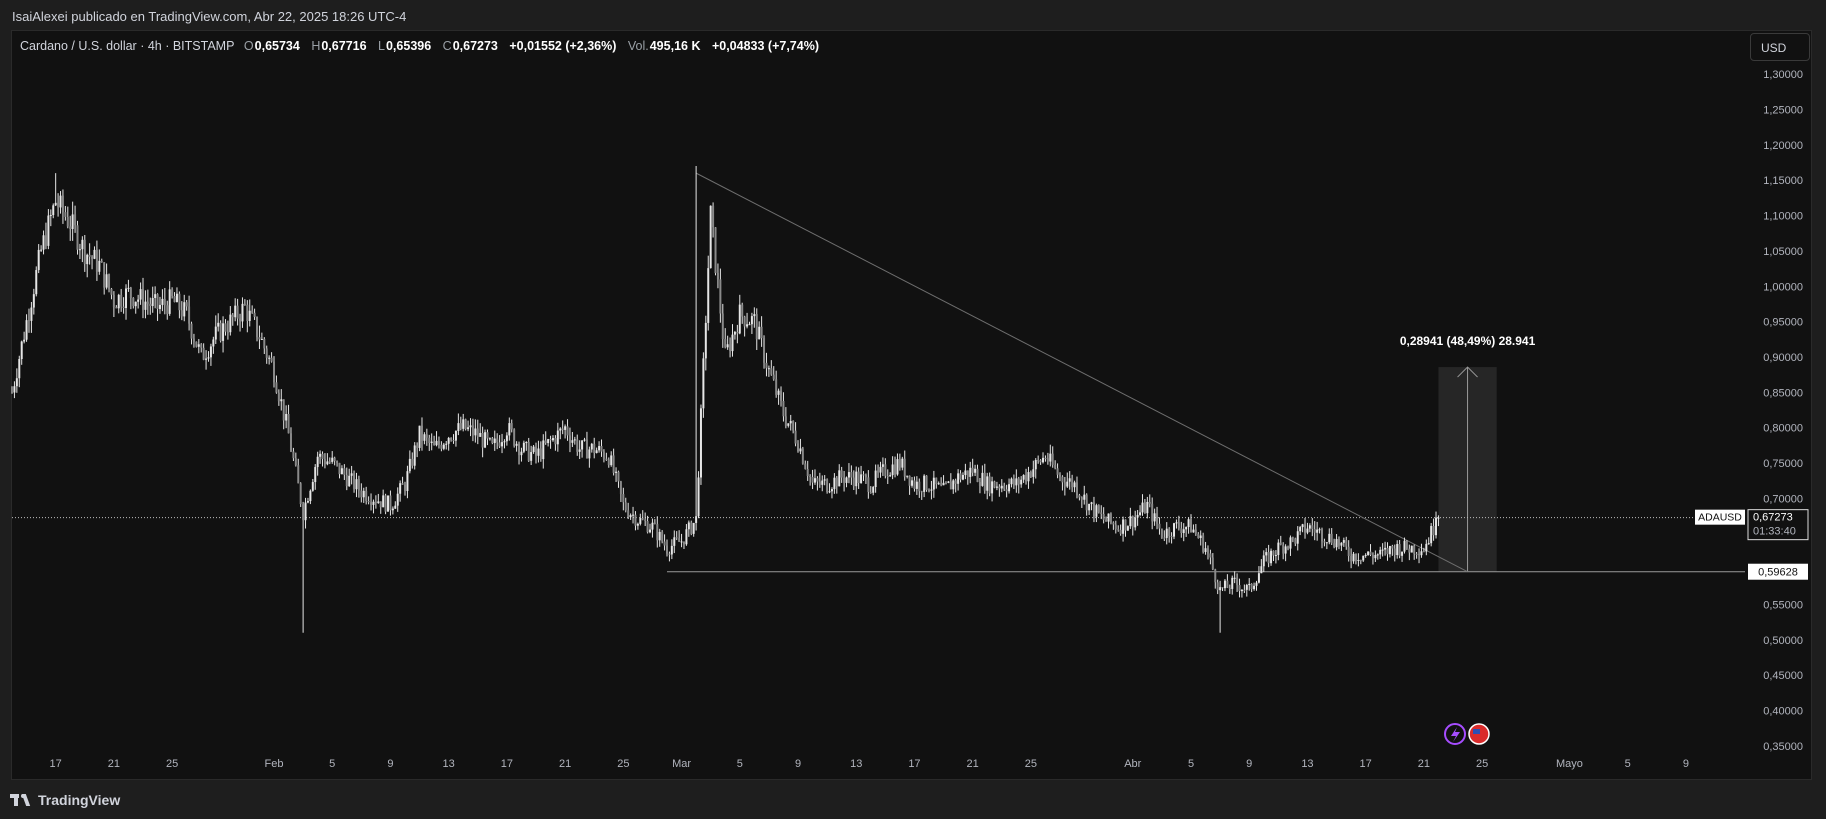 The height and width of the screenshot is (819, 1826). I want to click on x-tick-label: 17, so click(1366, 764).